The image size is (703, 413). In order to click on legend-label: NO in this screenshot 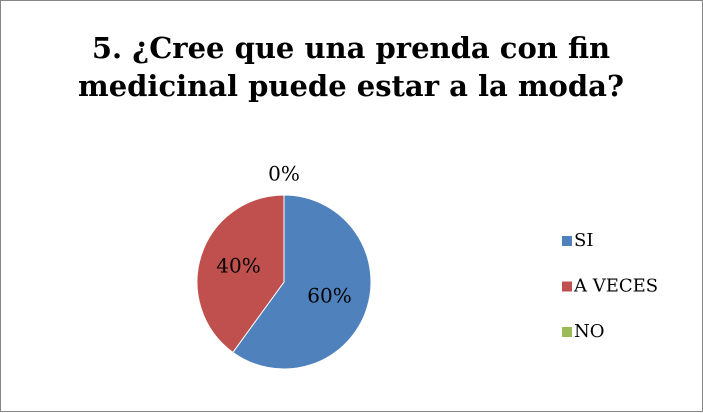, I will do `click(589, 331)`.